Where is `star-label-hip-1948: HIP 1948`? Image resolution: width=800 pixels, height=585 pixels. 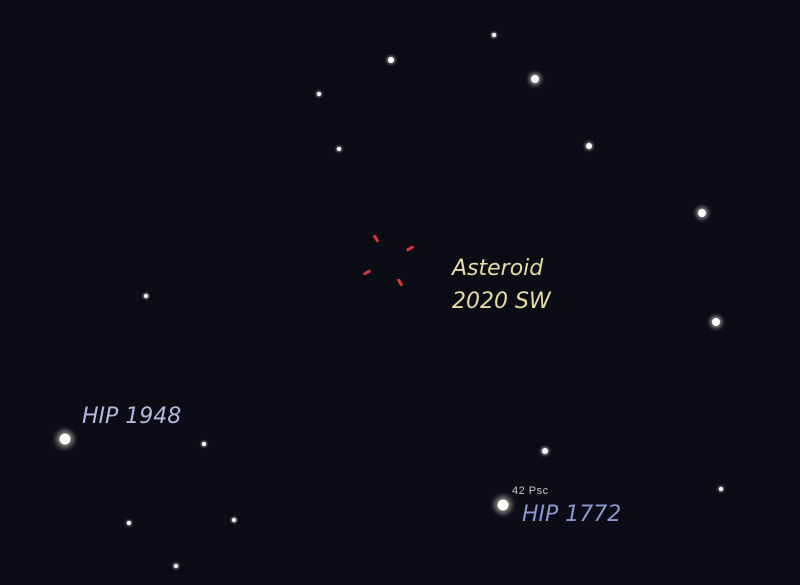
star-label-hip-1948: HIP 1948 is located at coordinates (132, 416).